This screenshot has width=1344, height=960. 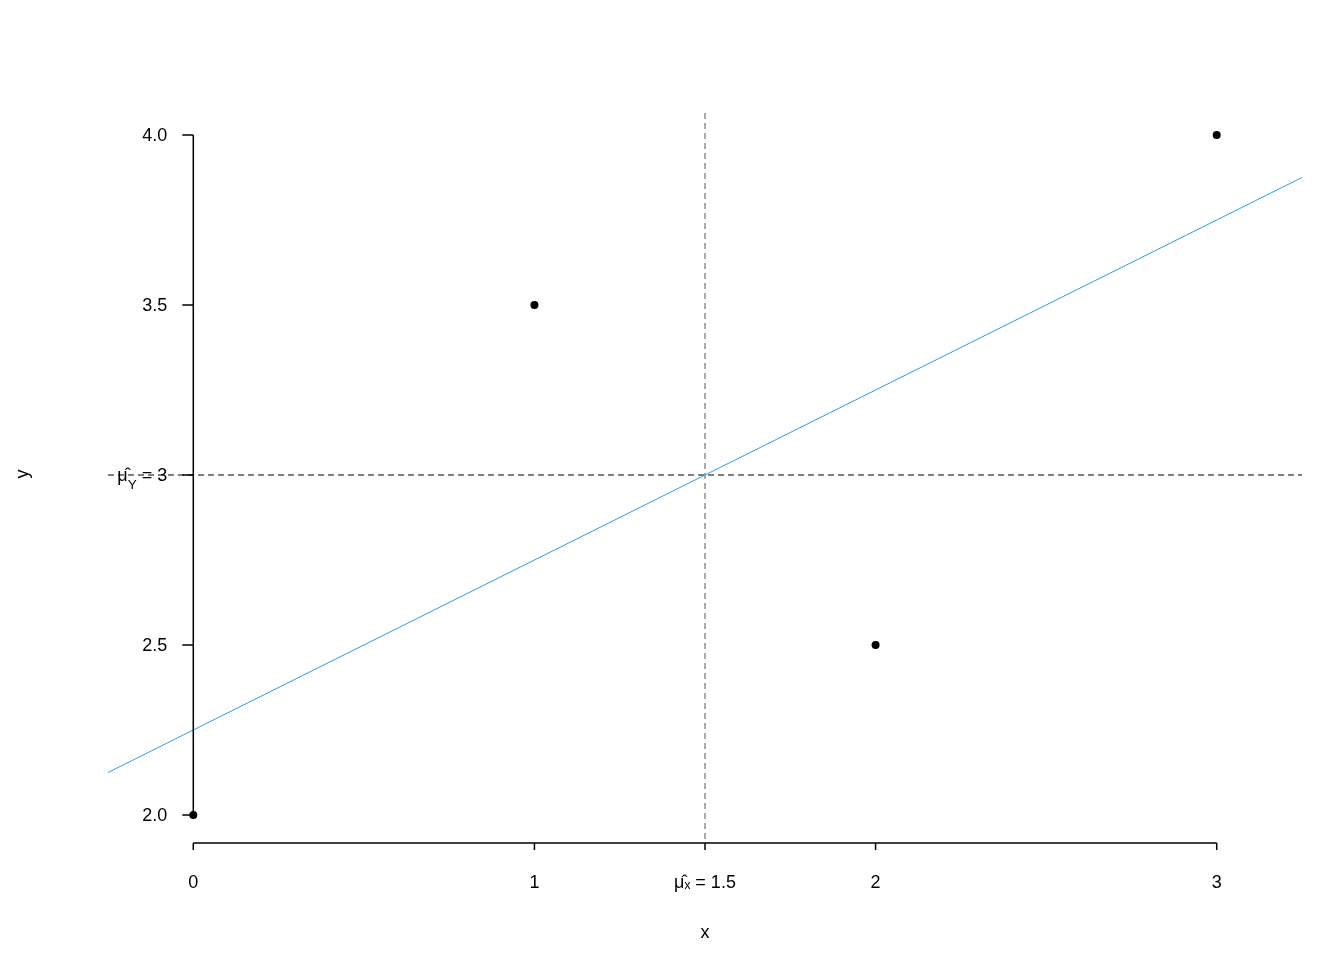 I want to click on x-tick-label: 1, so click(x=534, y=882).